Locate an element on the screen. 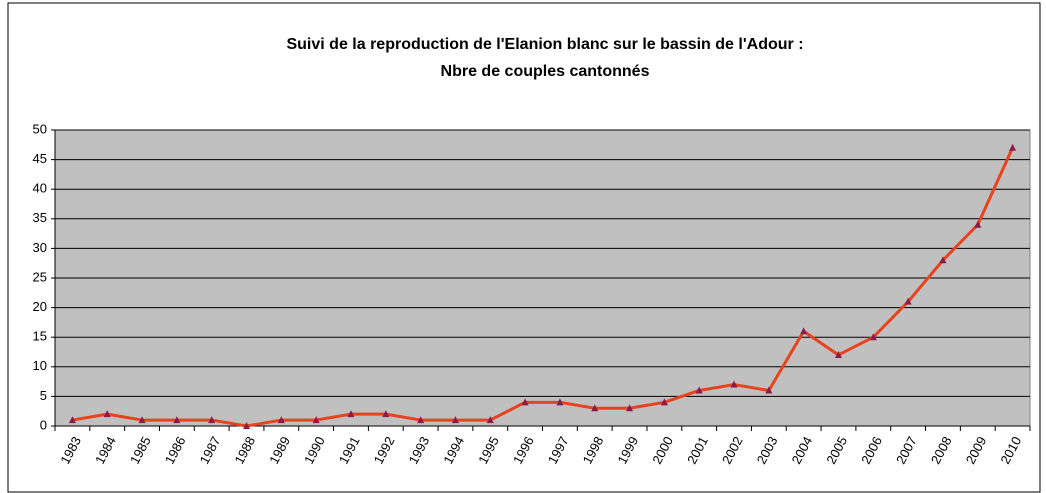 Image resolution: width=1046 pixels, height=493 pixels. y-tick-label: 45 is located at coordinates (40, 158).